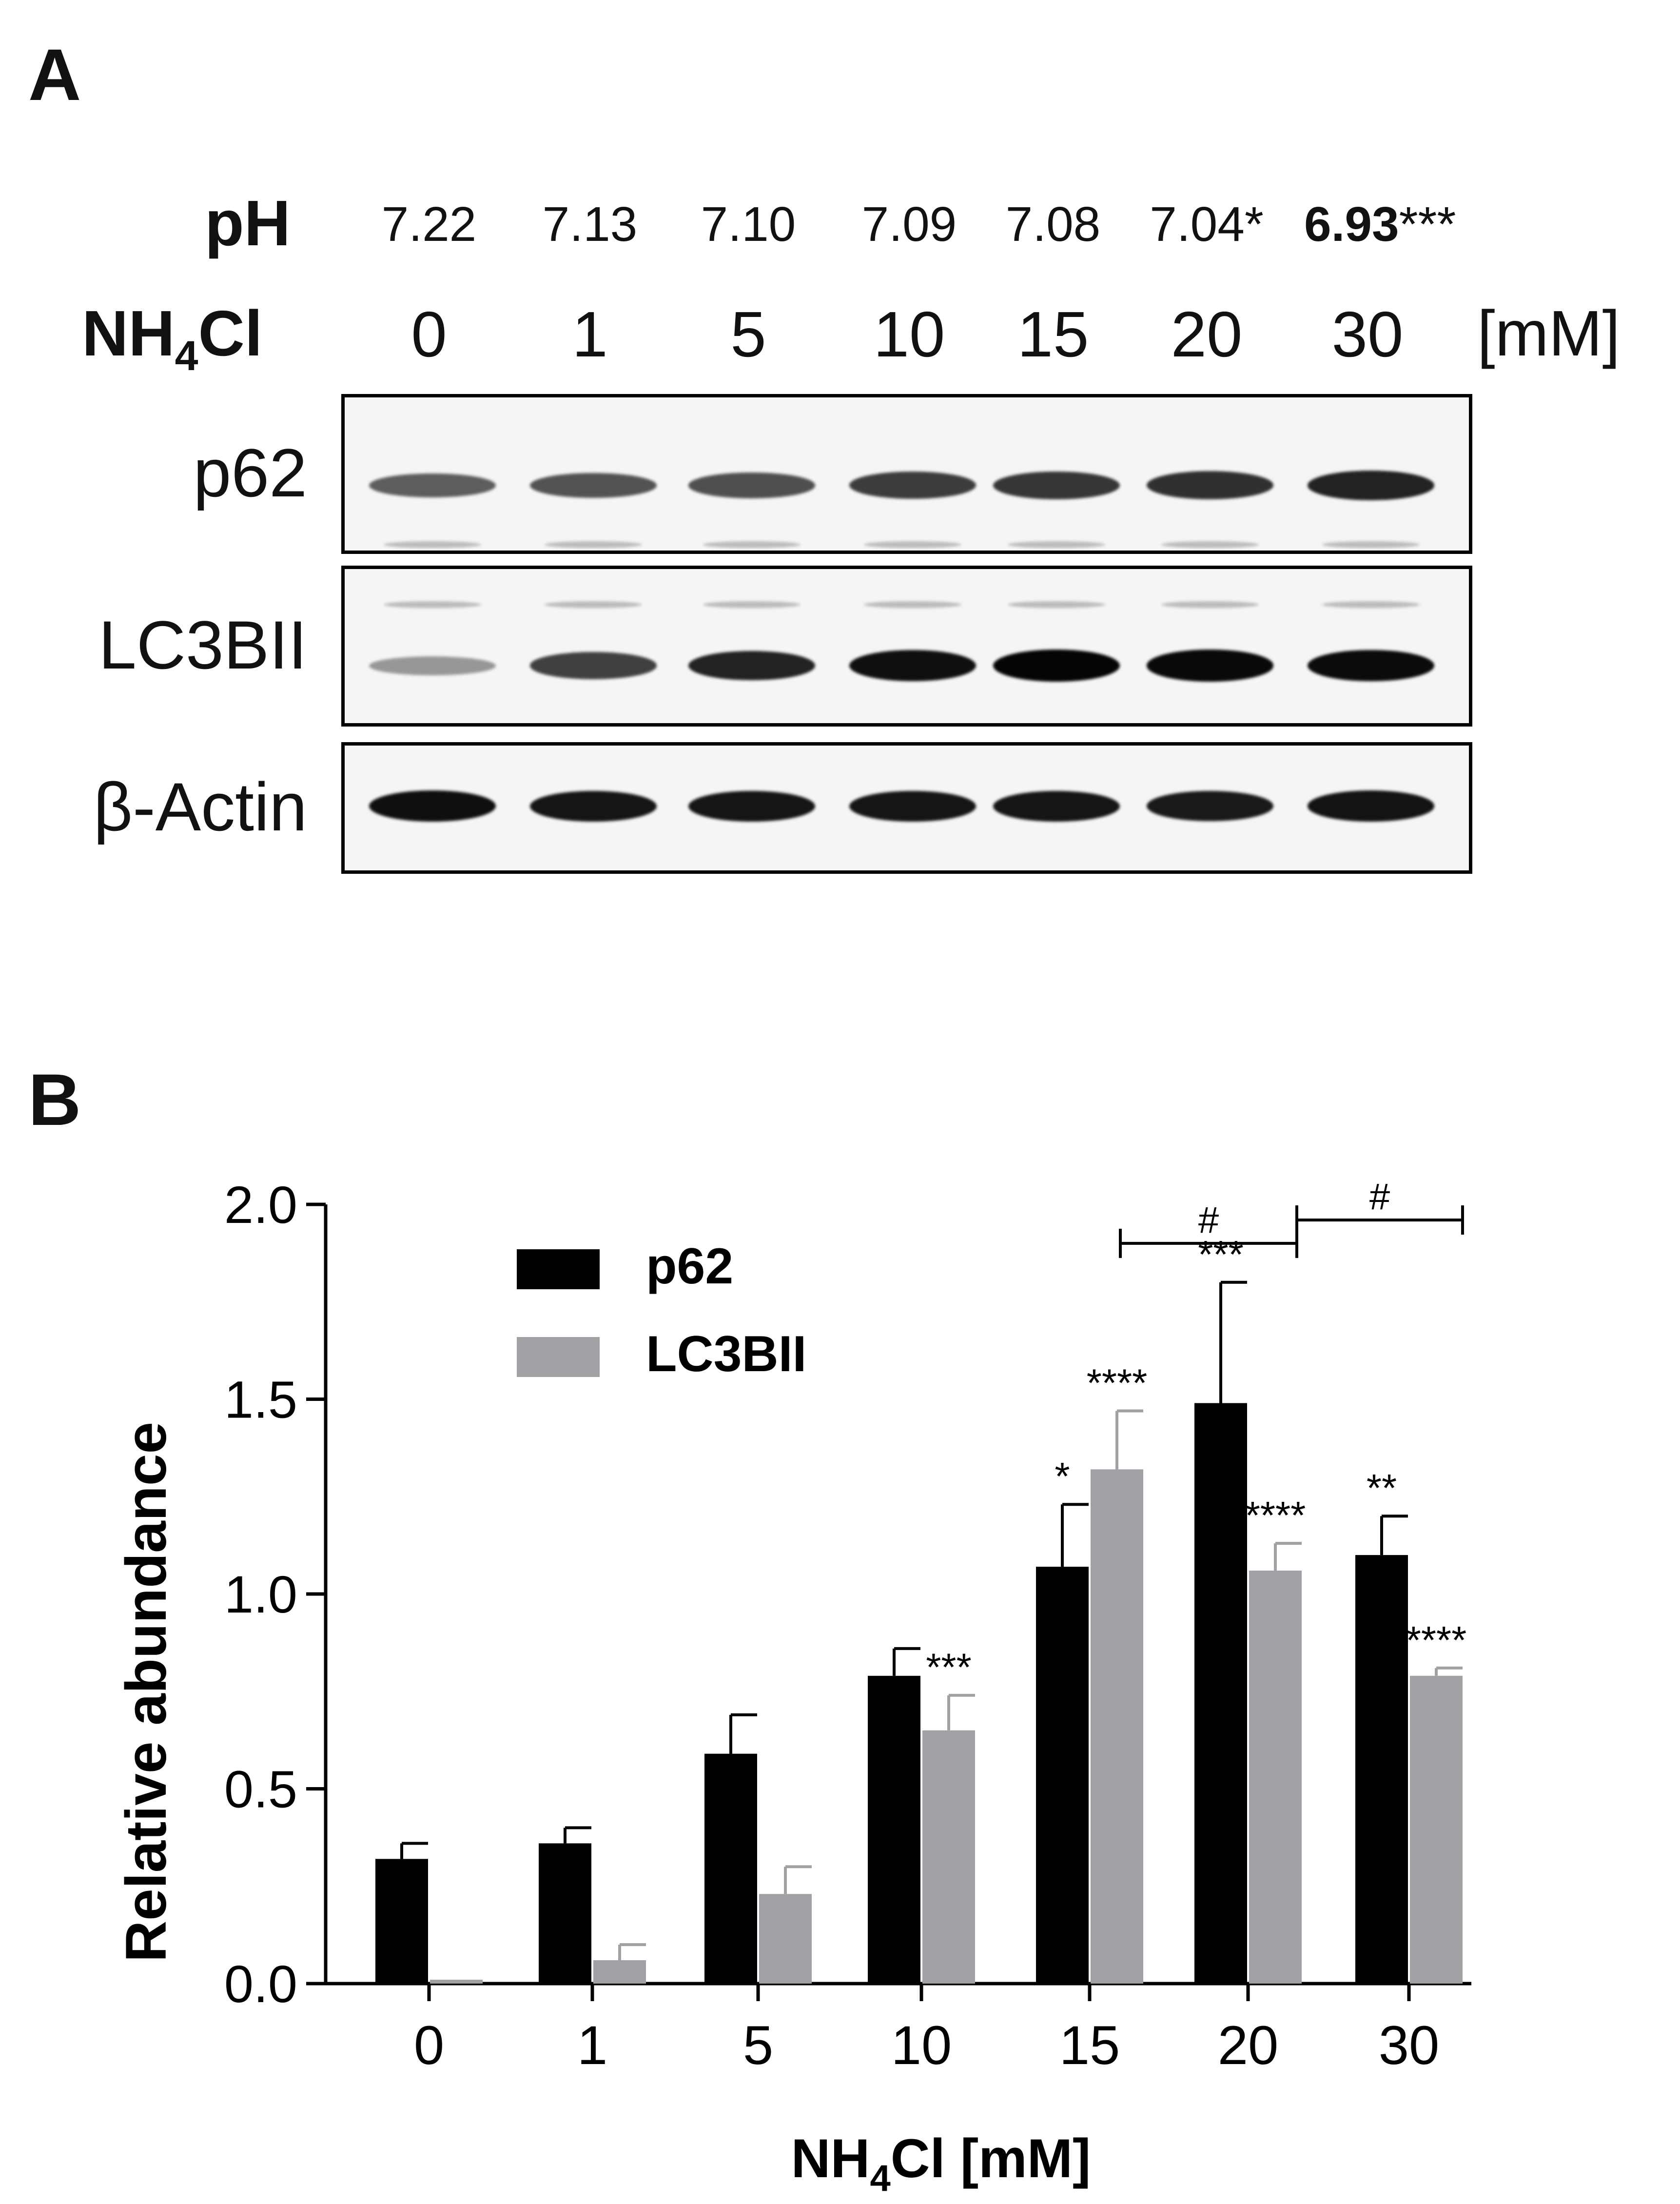 This screenshot has width=1680, height=2204. I want to click on ph-value: 7.08, so click(1053, 224).